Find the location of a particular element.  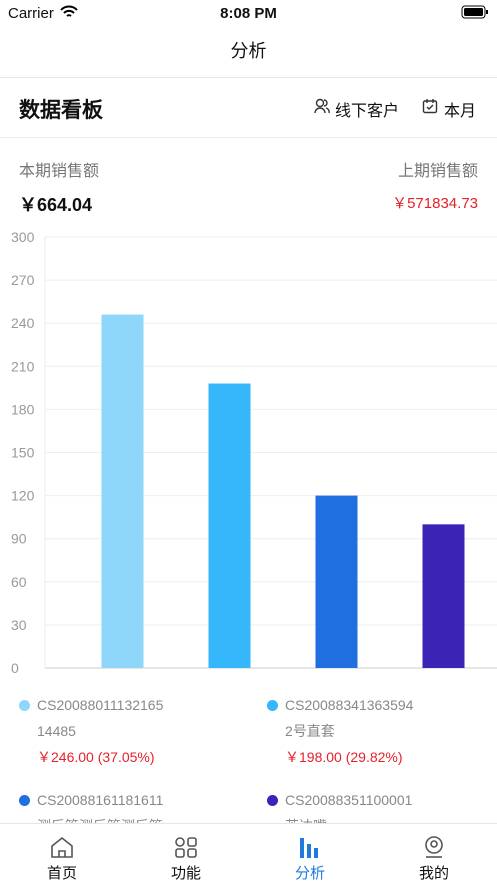

tab-bar: 首页 功能 分析 我的 is located at coordinates (248, 853).